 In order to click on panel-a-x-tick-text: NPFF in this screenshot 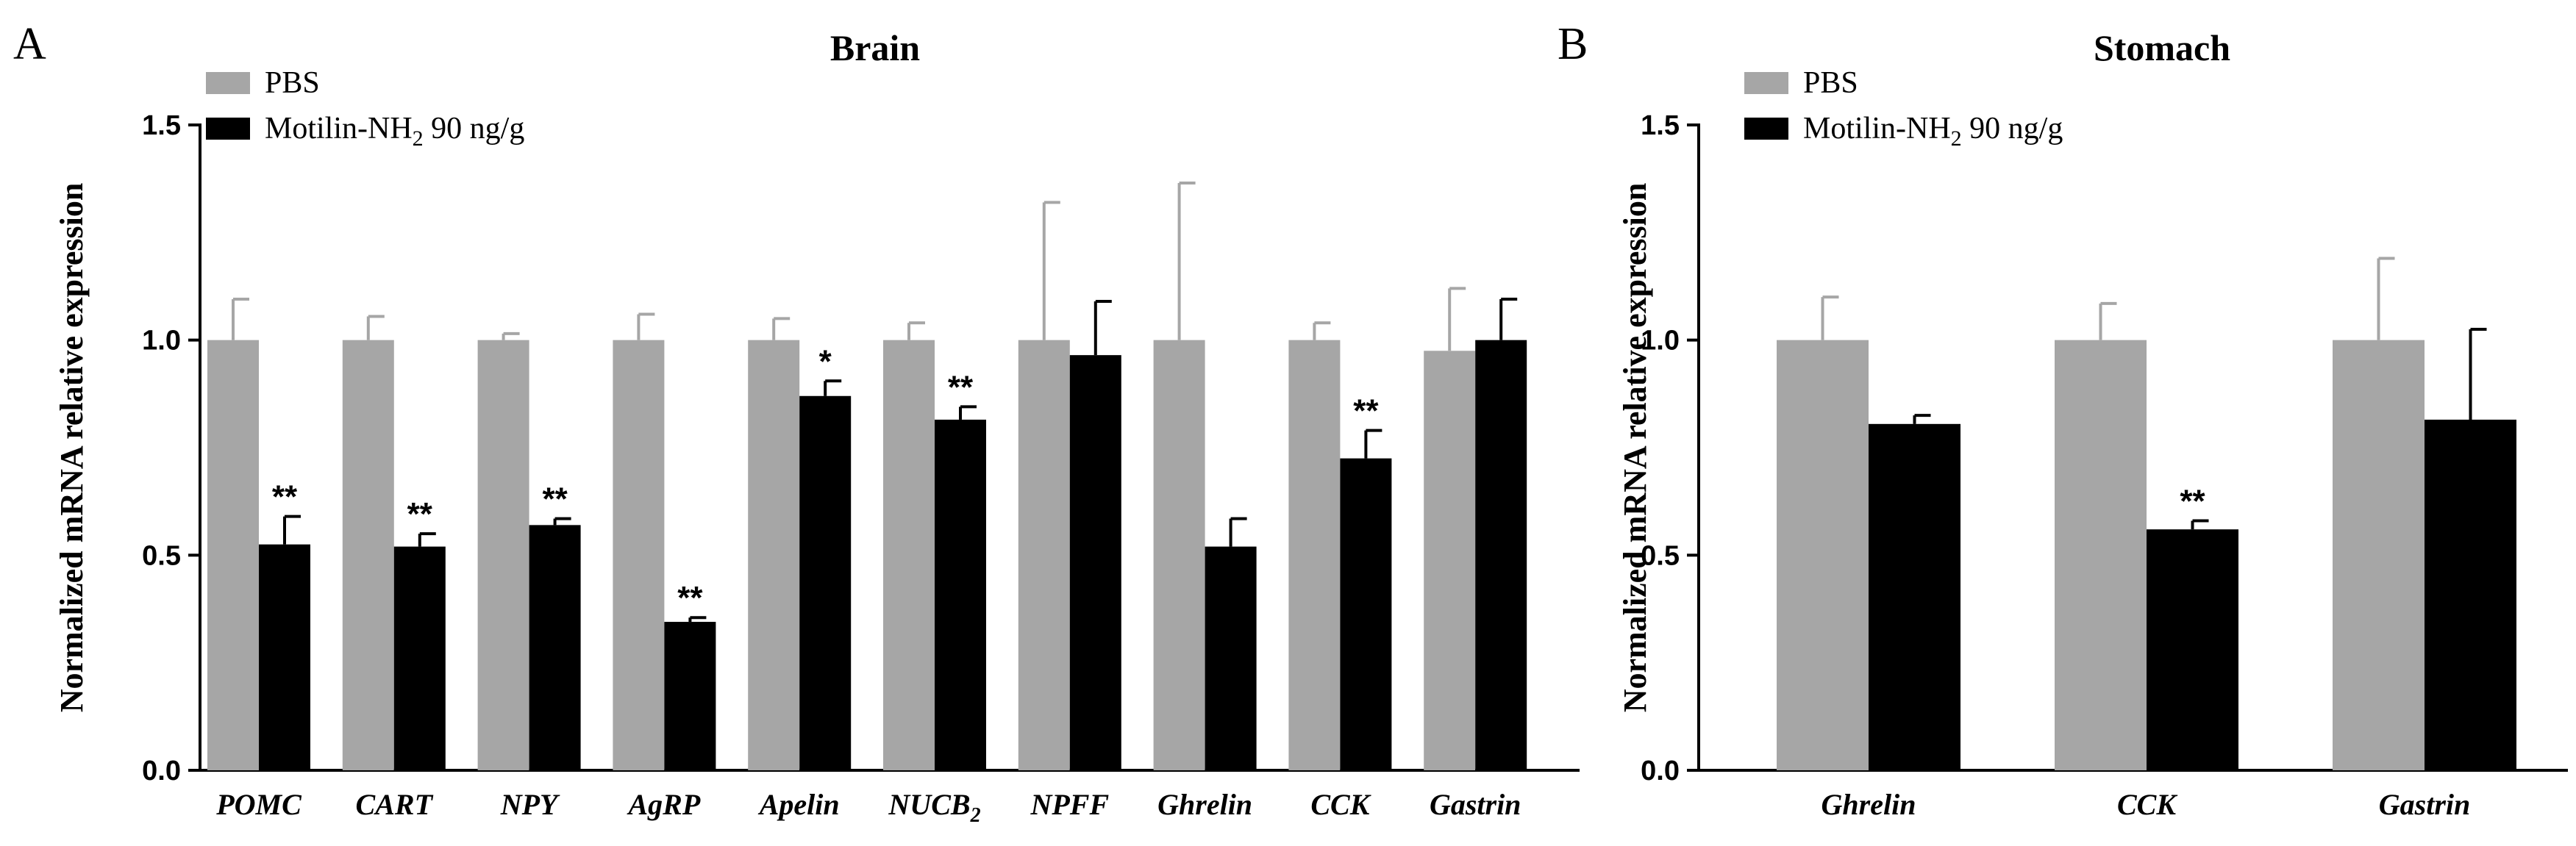, I will do `click(1069, 804)`.